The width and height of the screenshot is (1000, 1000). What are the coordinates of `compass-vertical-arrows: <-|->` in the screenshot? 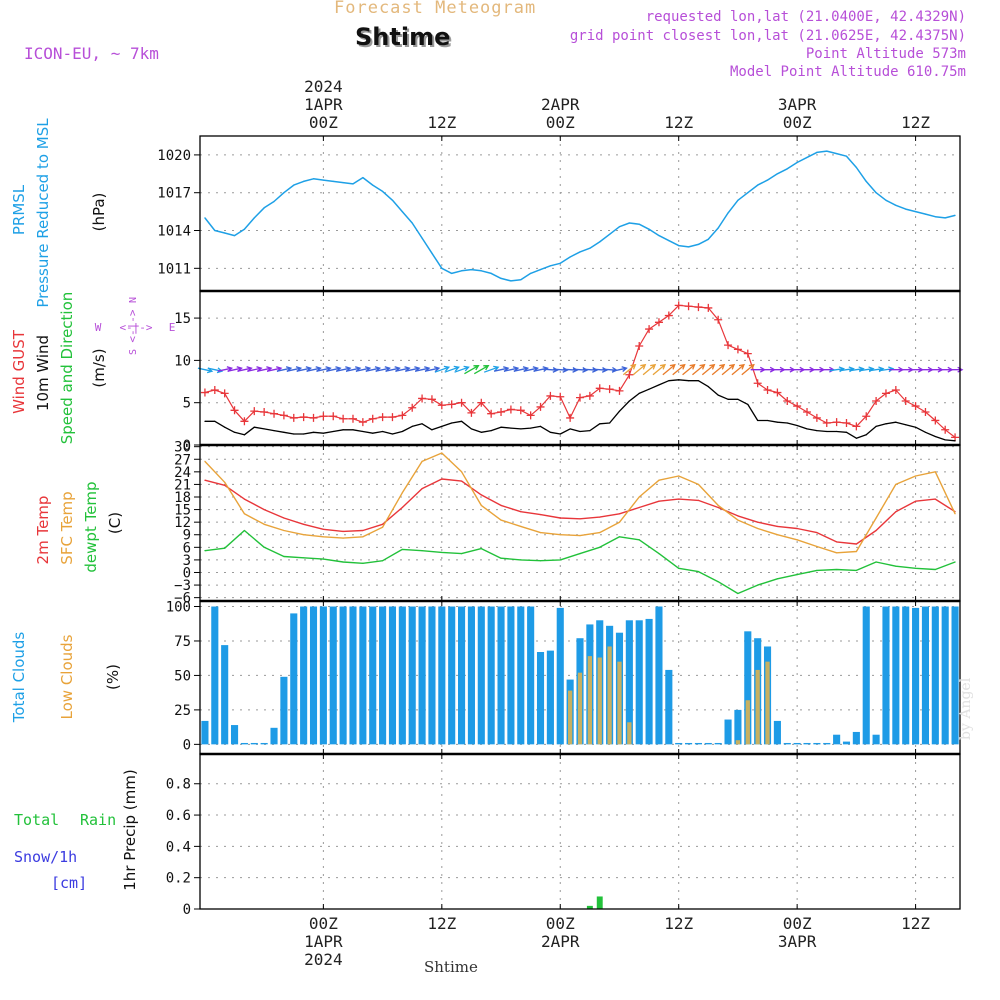 It's located at (132, 325).